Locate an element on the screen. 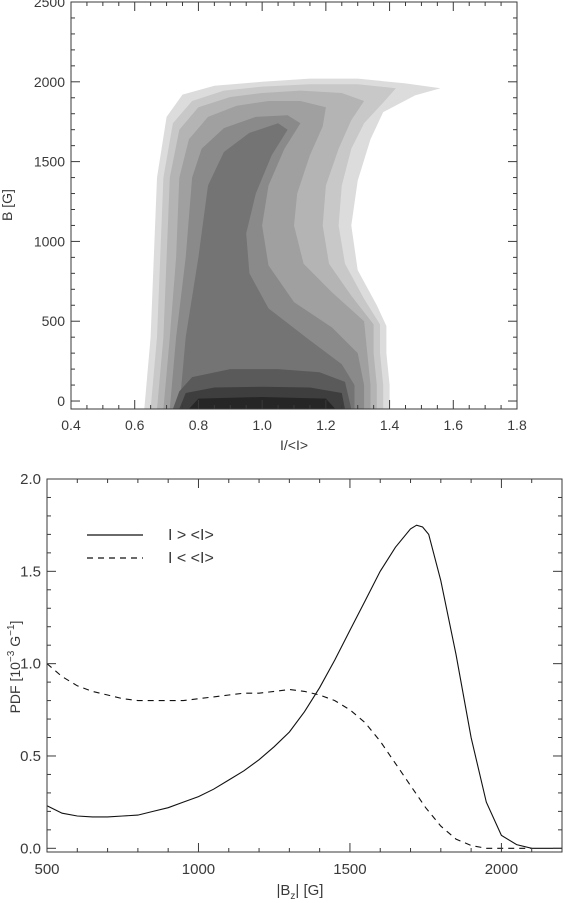  y-tick-label: 1.0 is located at coordinates (30, 664).